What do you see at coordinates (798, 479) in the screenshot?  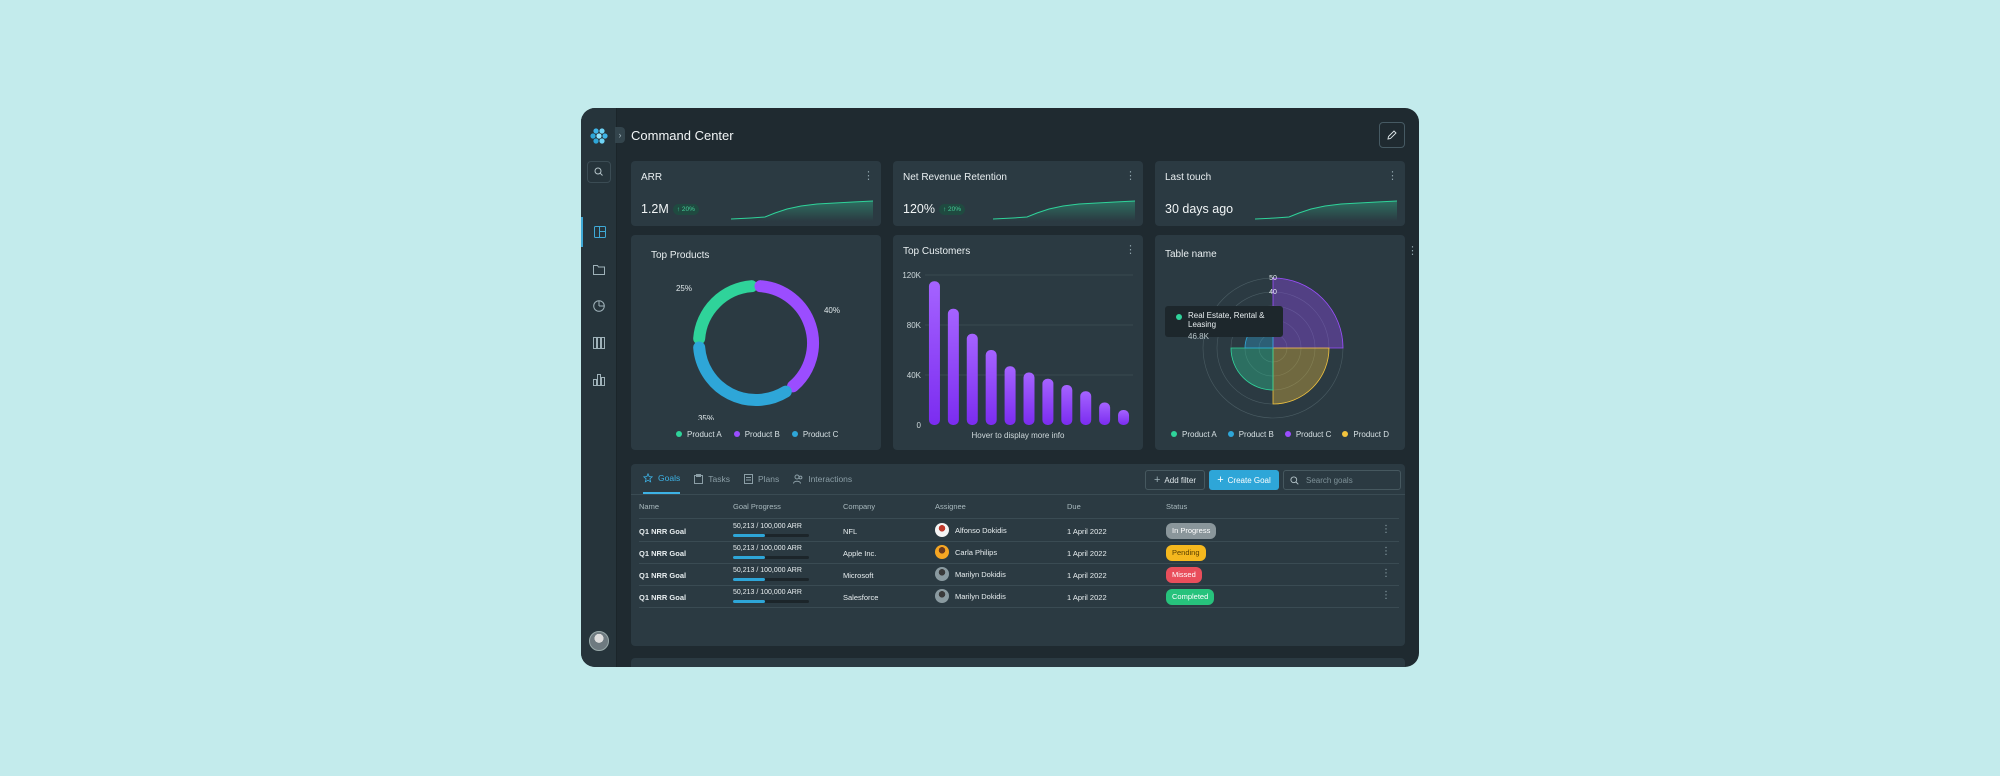 I see `users-icon` at bounding box center [798, 479].